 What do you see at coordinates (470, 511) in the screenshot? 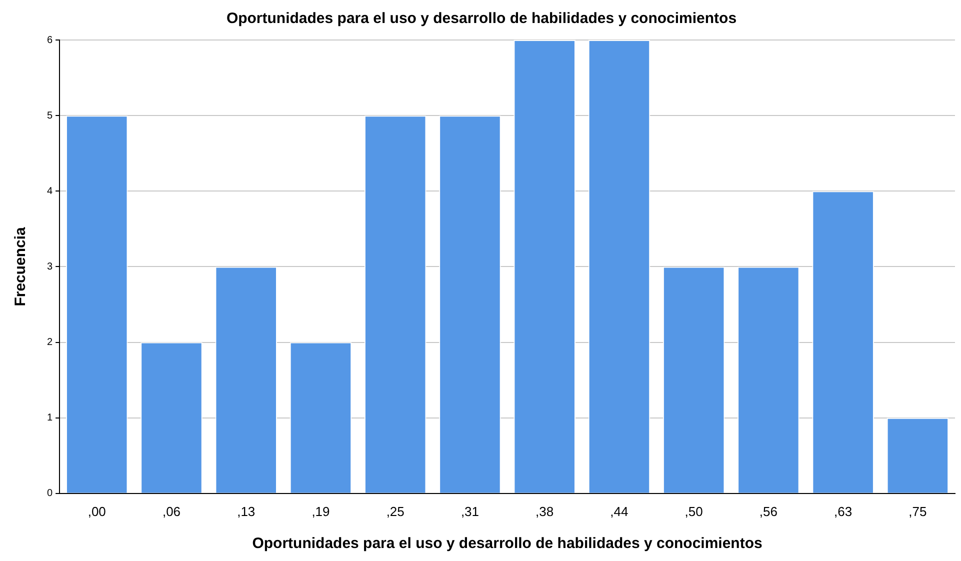
I see `x-tick-label: ,31` at bounding box center [470, 511].